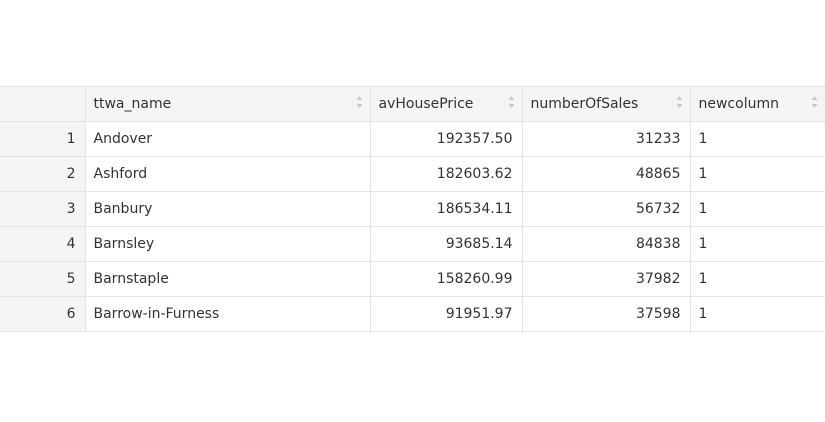 The image size is (825, 422). I want to click on column-header-label: newcolumn, so click(738, 104).